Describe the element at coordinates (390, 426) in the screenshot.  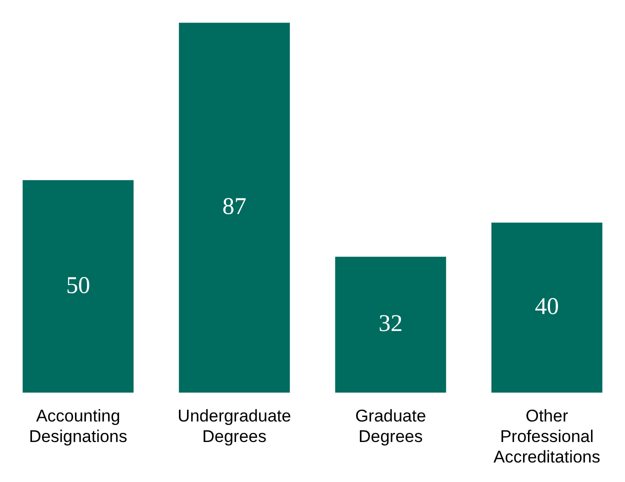
I see `x-tick-label: Graduate Degrees` at that location.